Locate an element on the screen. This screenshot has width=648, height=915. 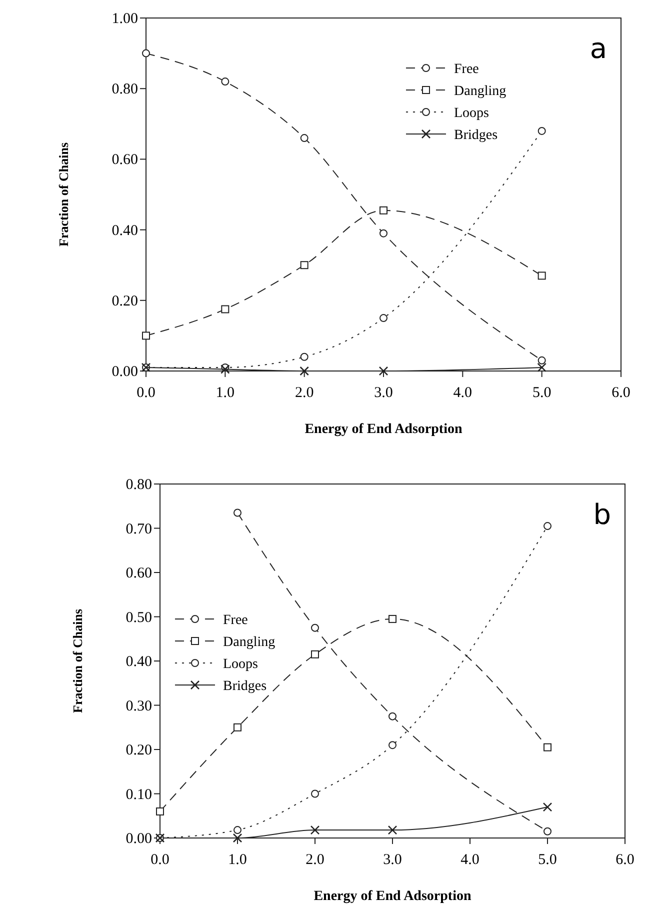
y-tick-label: 0.30 is located at coordinates (139, 706).